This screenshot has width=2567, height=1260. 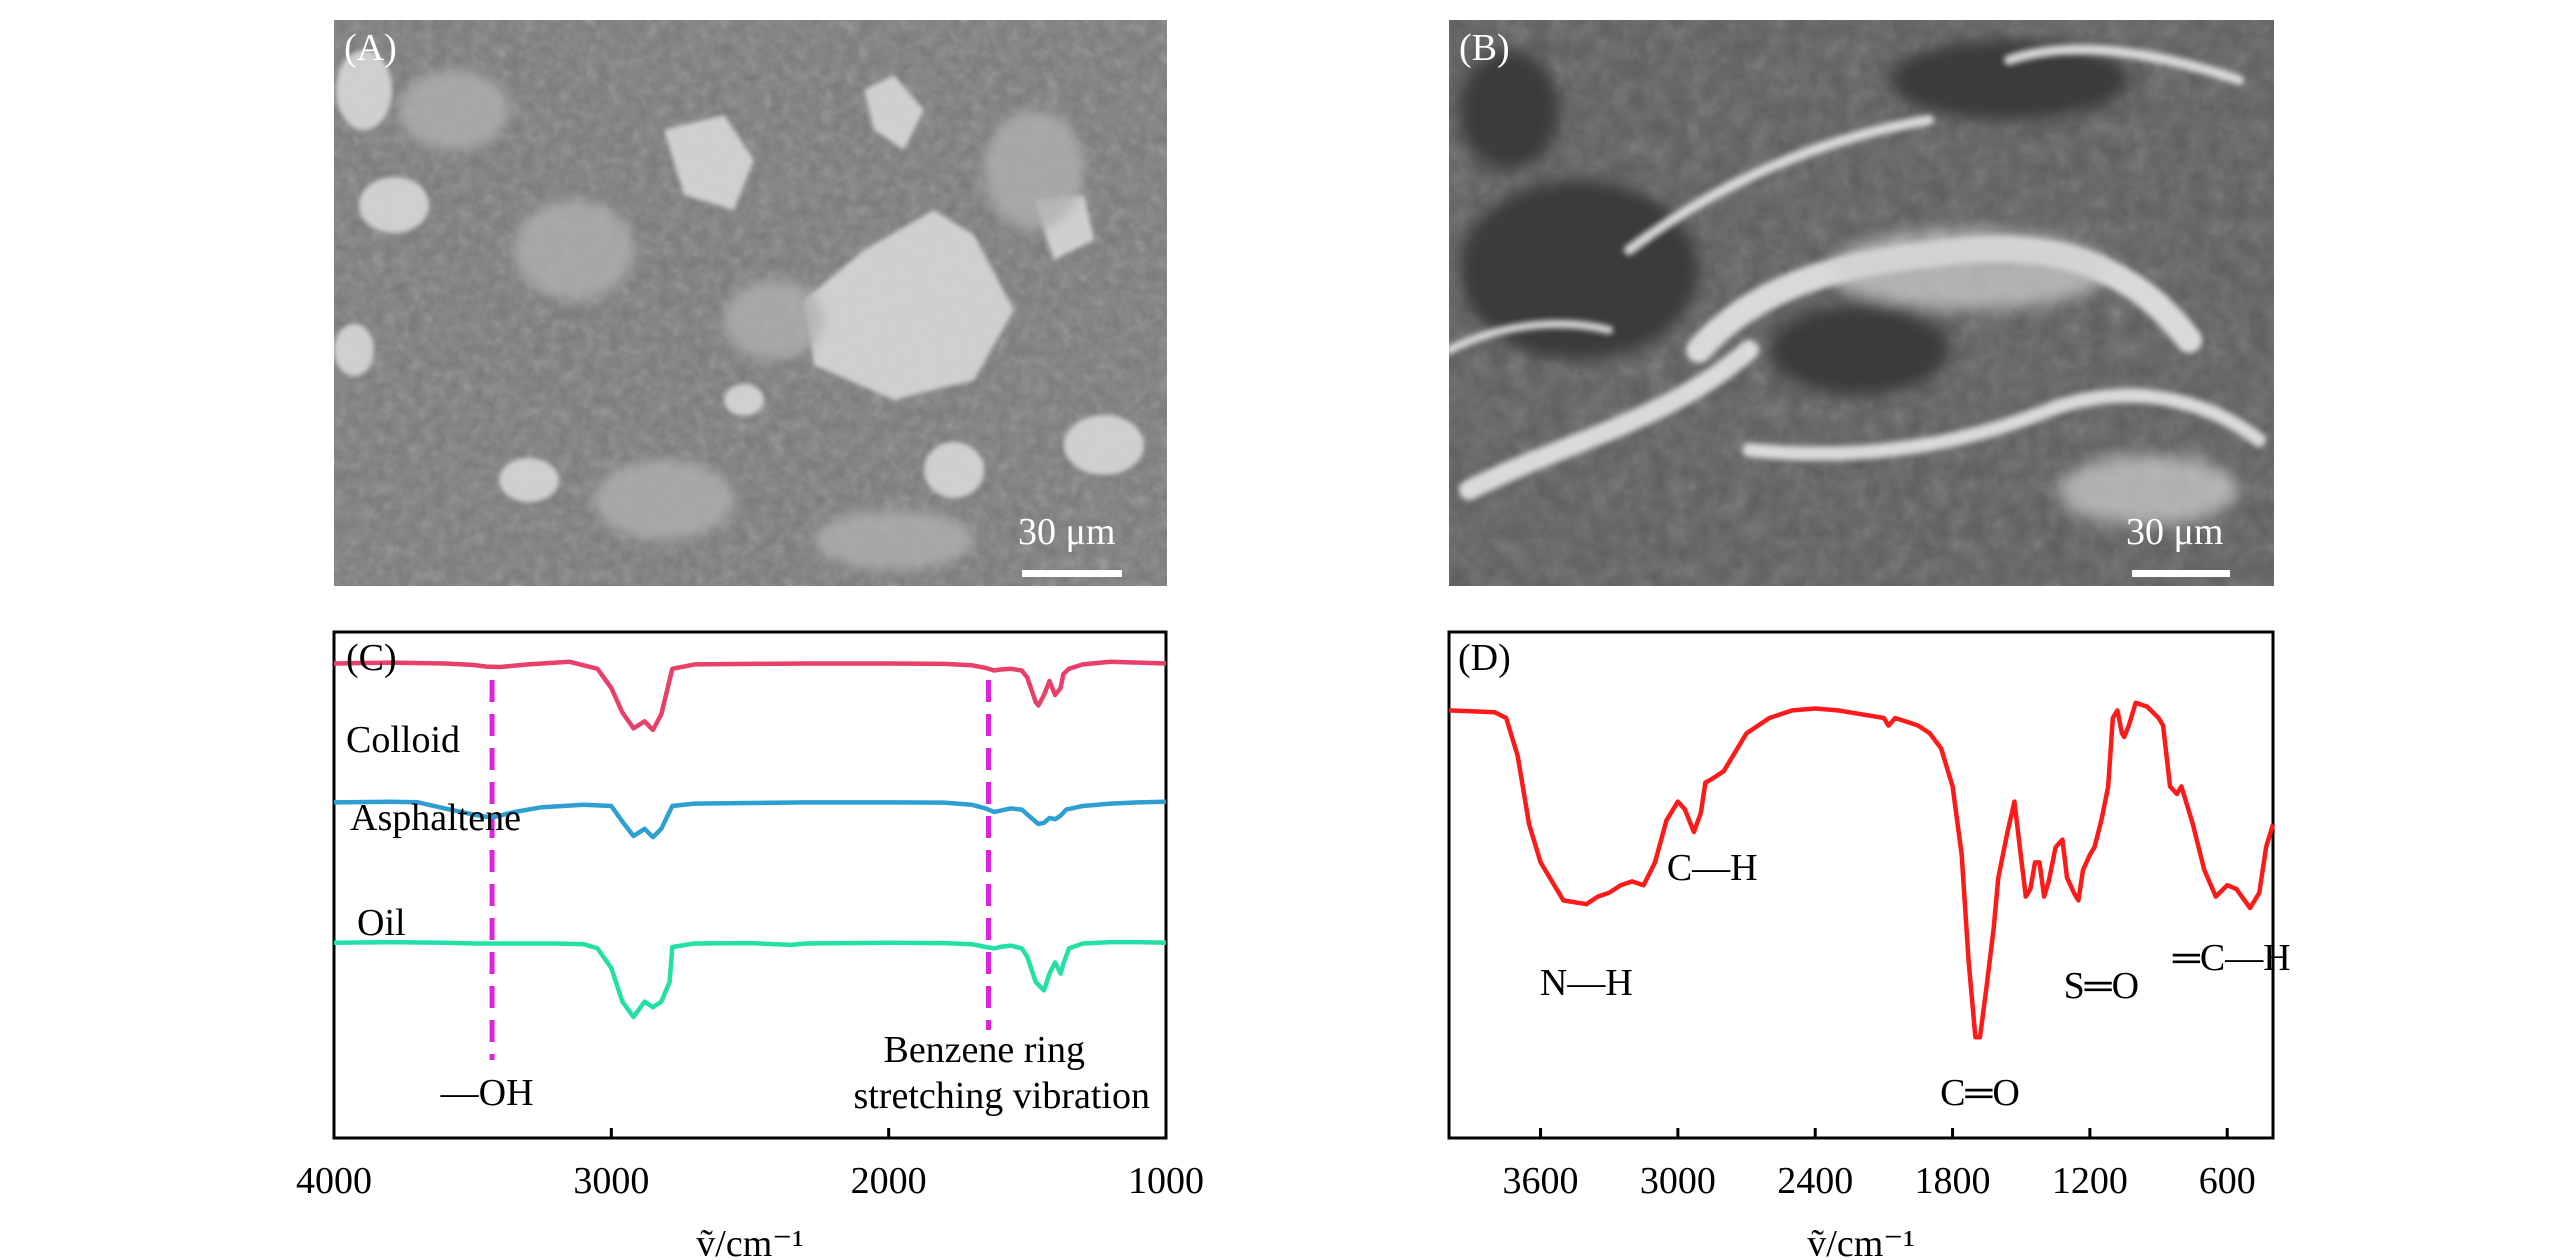 I want to click on x-axis-label-d: ṽ/cm⁻¹, so click(x=1860, y=1241).